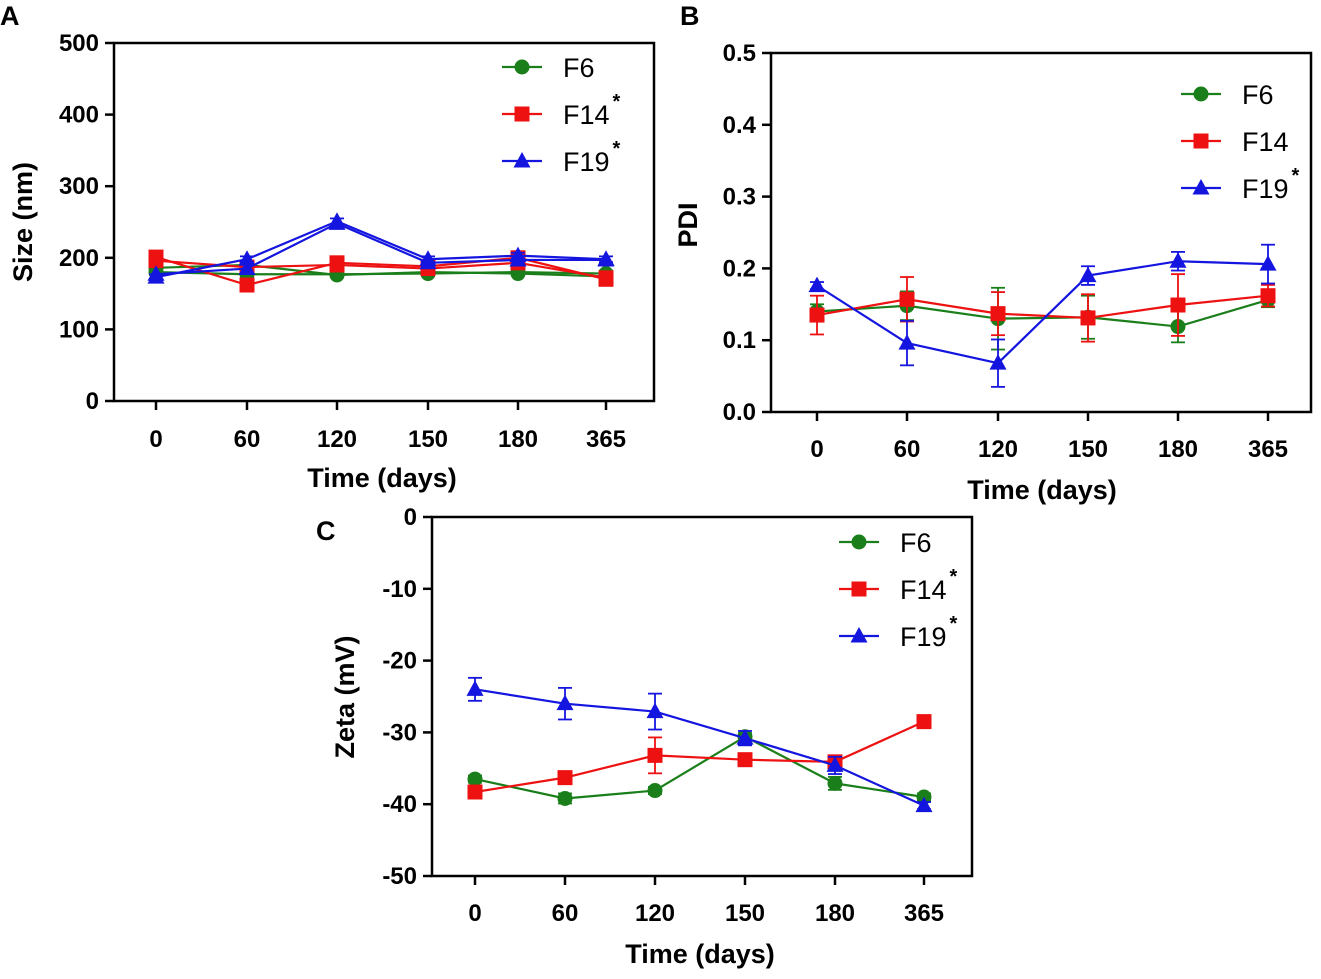  I want to click on panel-a-f19-line, so click(381, 249).